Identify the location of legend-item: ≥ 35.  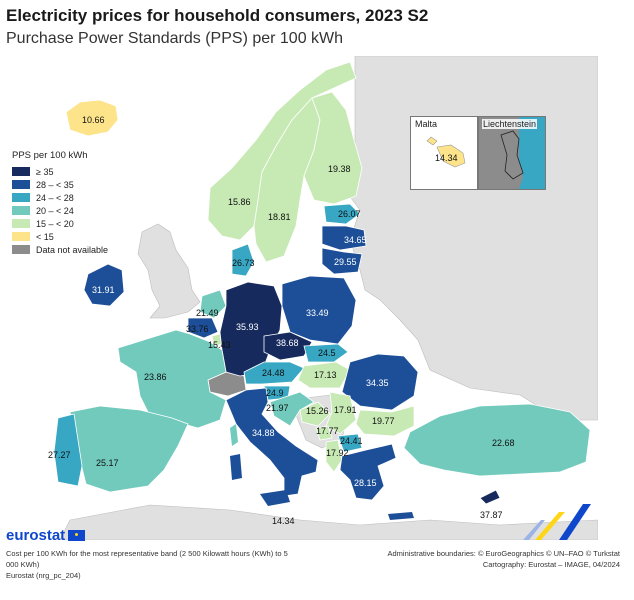
(60, 171).